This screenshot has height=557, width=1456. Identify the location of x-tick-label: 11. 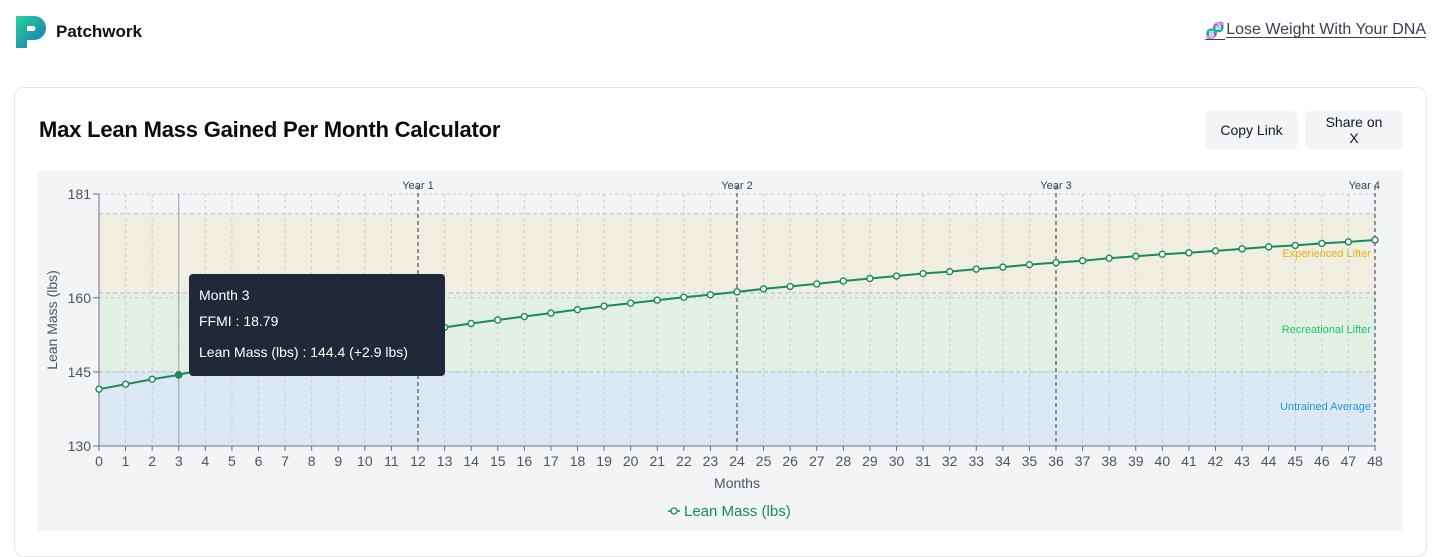
(391, 461).